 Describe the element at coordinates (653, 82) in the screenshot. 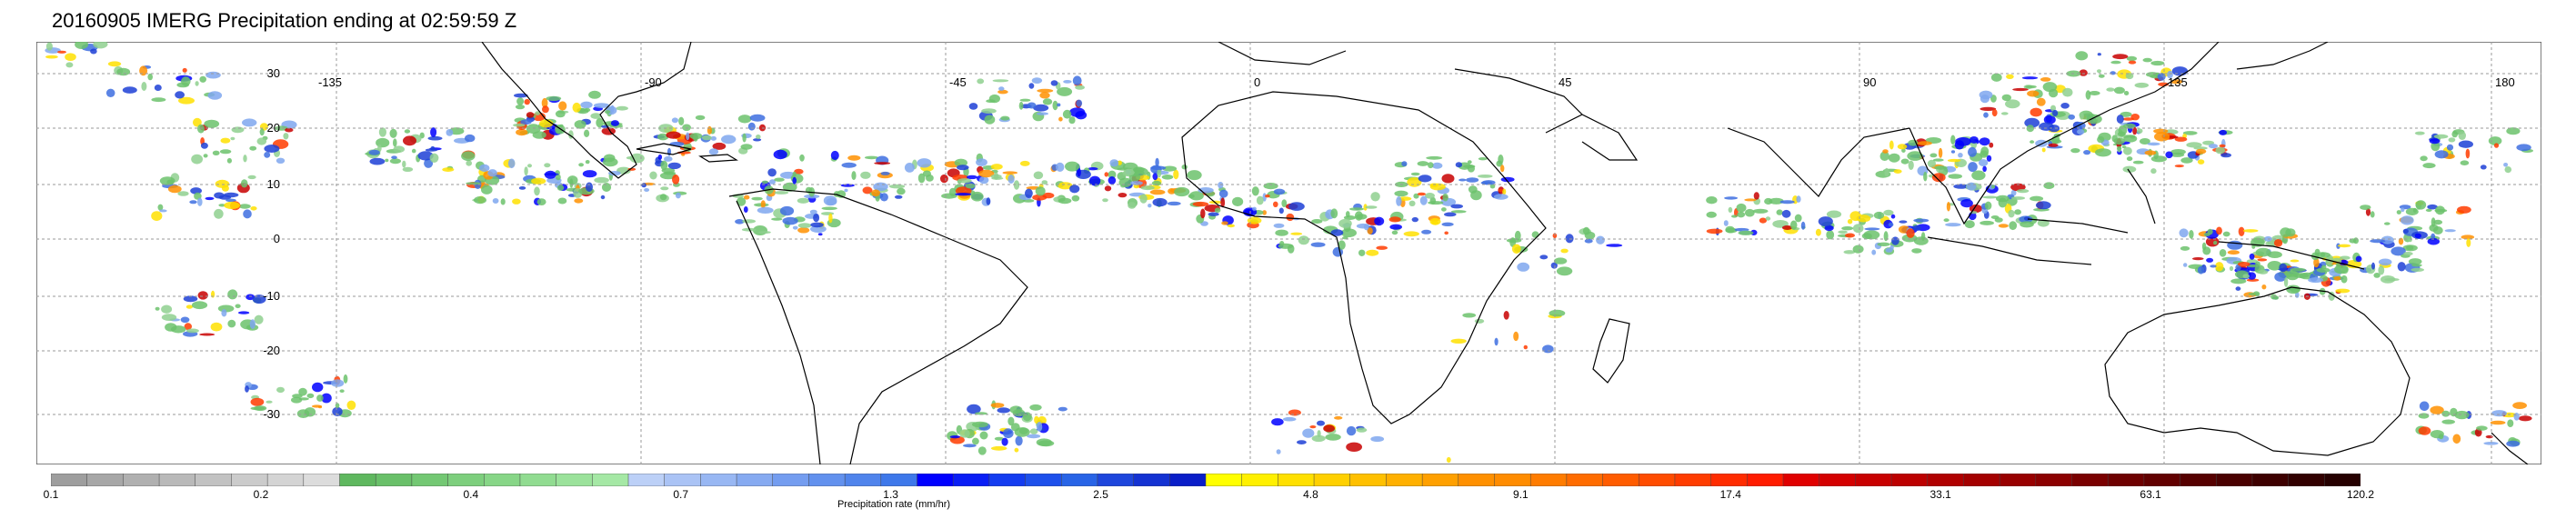

I see `lon-label: -90` at that location.